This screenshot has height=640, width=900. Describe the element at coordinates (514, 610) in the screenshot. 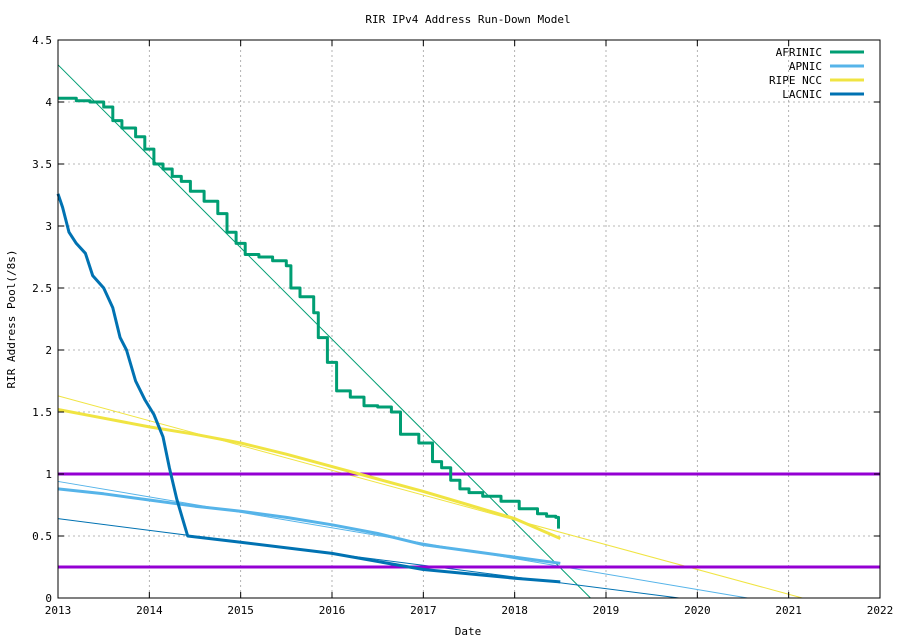

I see `x-tick-label: 2018` at that location.